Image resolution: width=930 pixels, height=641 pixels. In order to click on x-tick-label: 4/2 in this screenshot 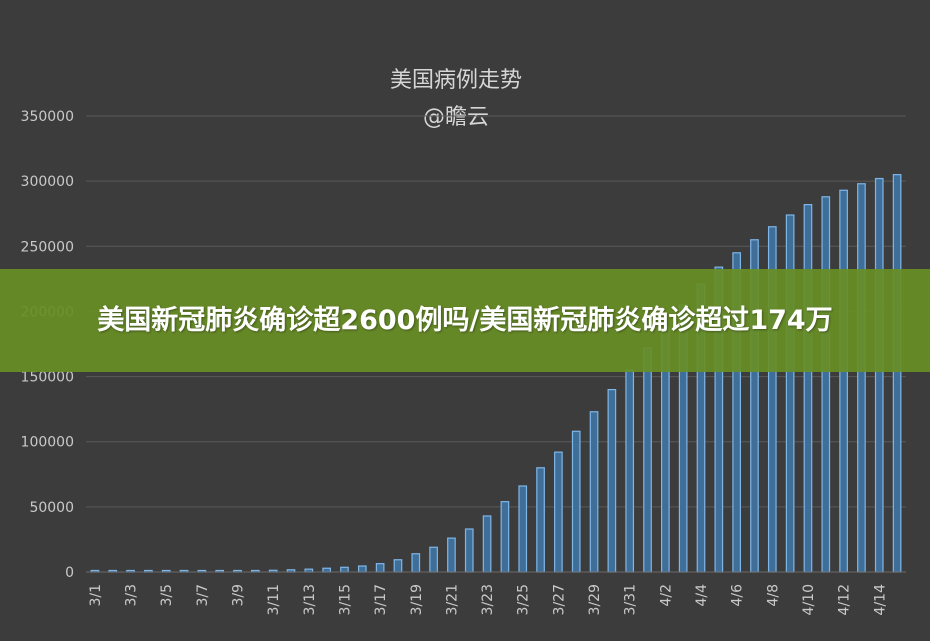, I will do `click(666, 595)`.